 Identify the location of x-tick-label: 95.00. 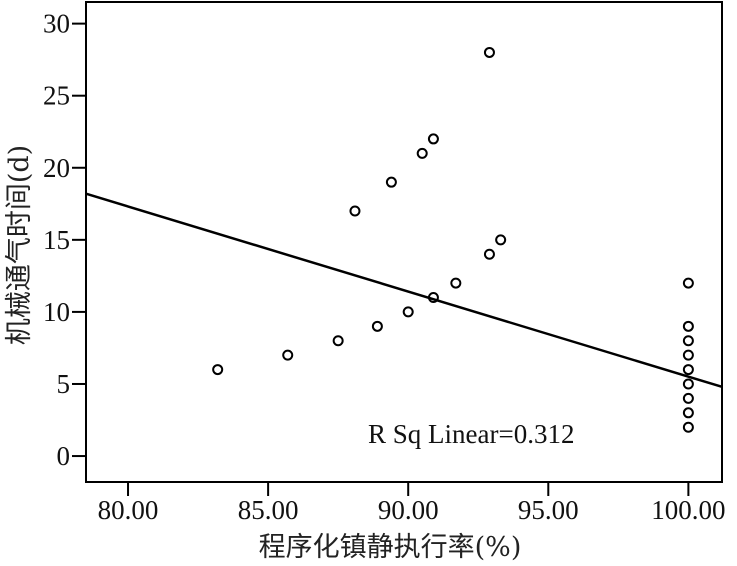
(548, 510).